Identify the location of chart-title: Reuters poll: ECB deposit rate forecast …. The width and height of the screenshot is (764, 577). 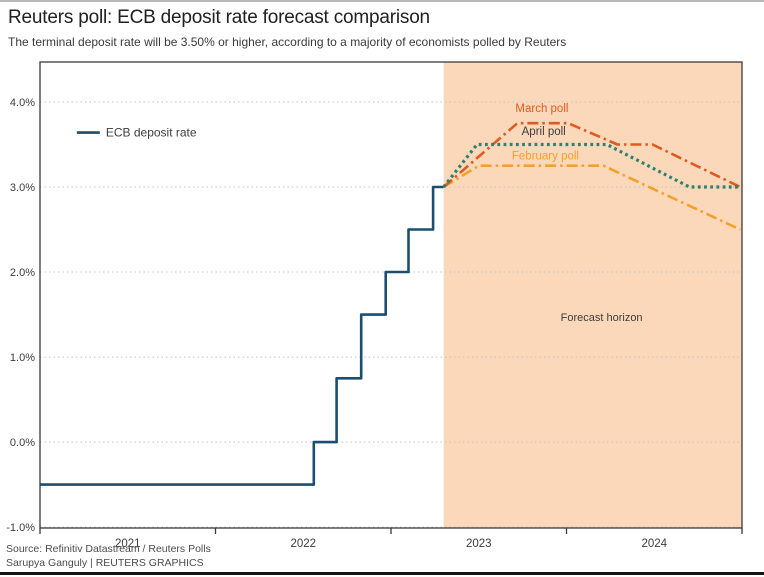
(219, 17).